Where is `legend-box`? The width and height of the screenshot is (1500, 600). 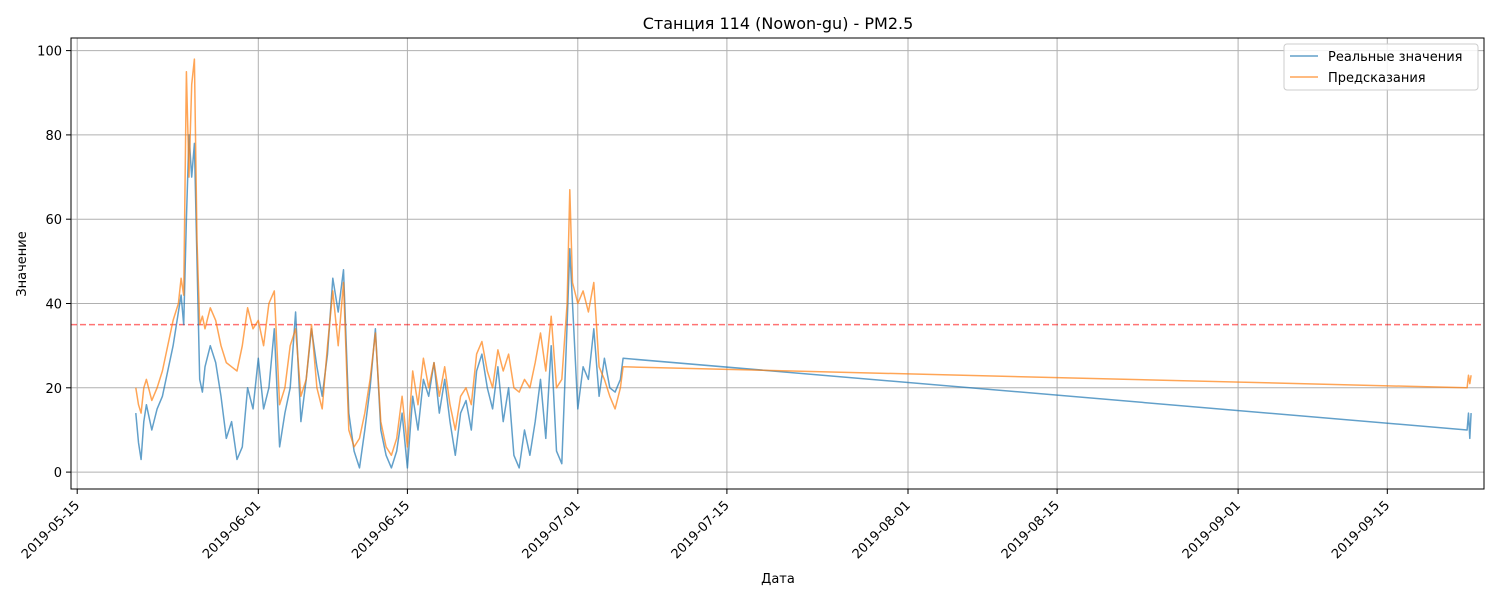 legend-box is located at coordinates (1381, 67).